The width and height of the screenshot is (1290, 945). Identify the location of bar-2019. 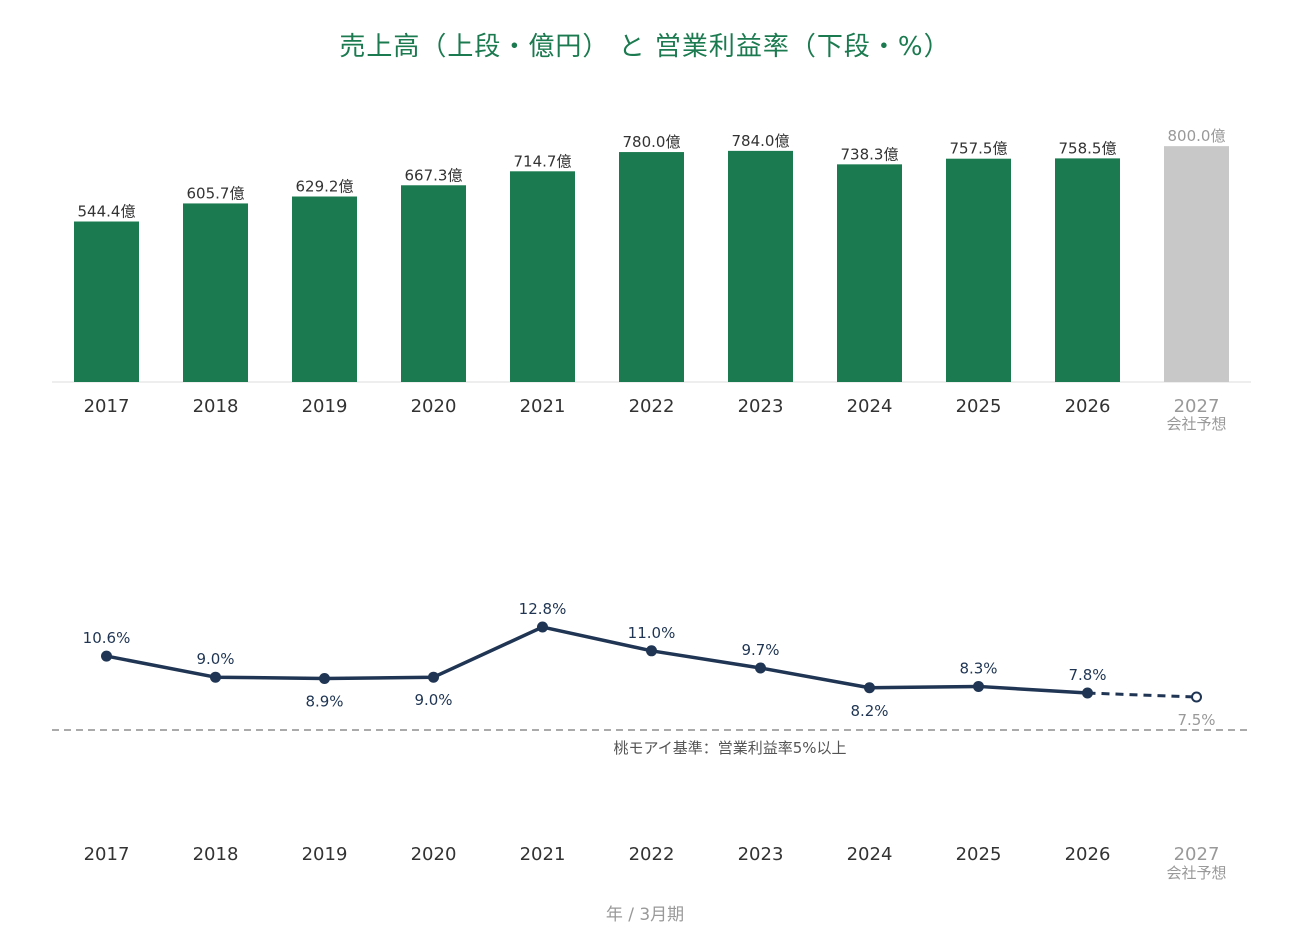
(324, 289).